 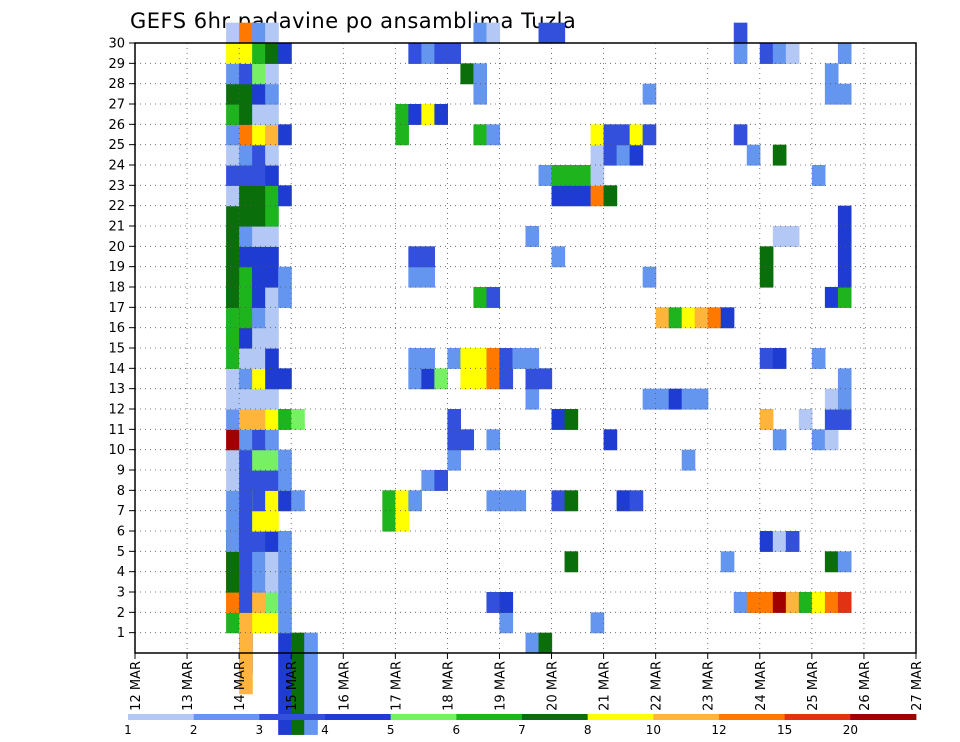 I want to click on y-tick-label: 3, so click(x=121, y=593).